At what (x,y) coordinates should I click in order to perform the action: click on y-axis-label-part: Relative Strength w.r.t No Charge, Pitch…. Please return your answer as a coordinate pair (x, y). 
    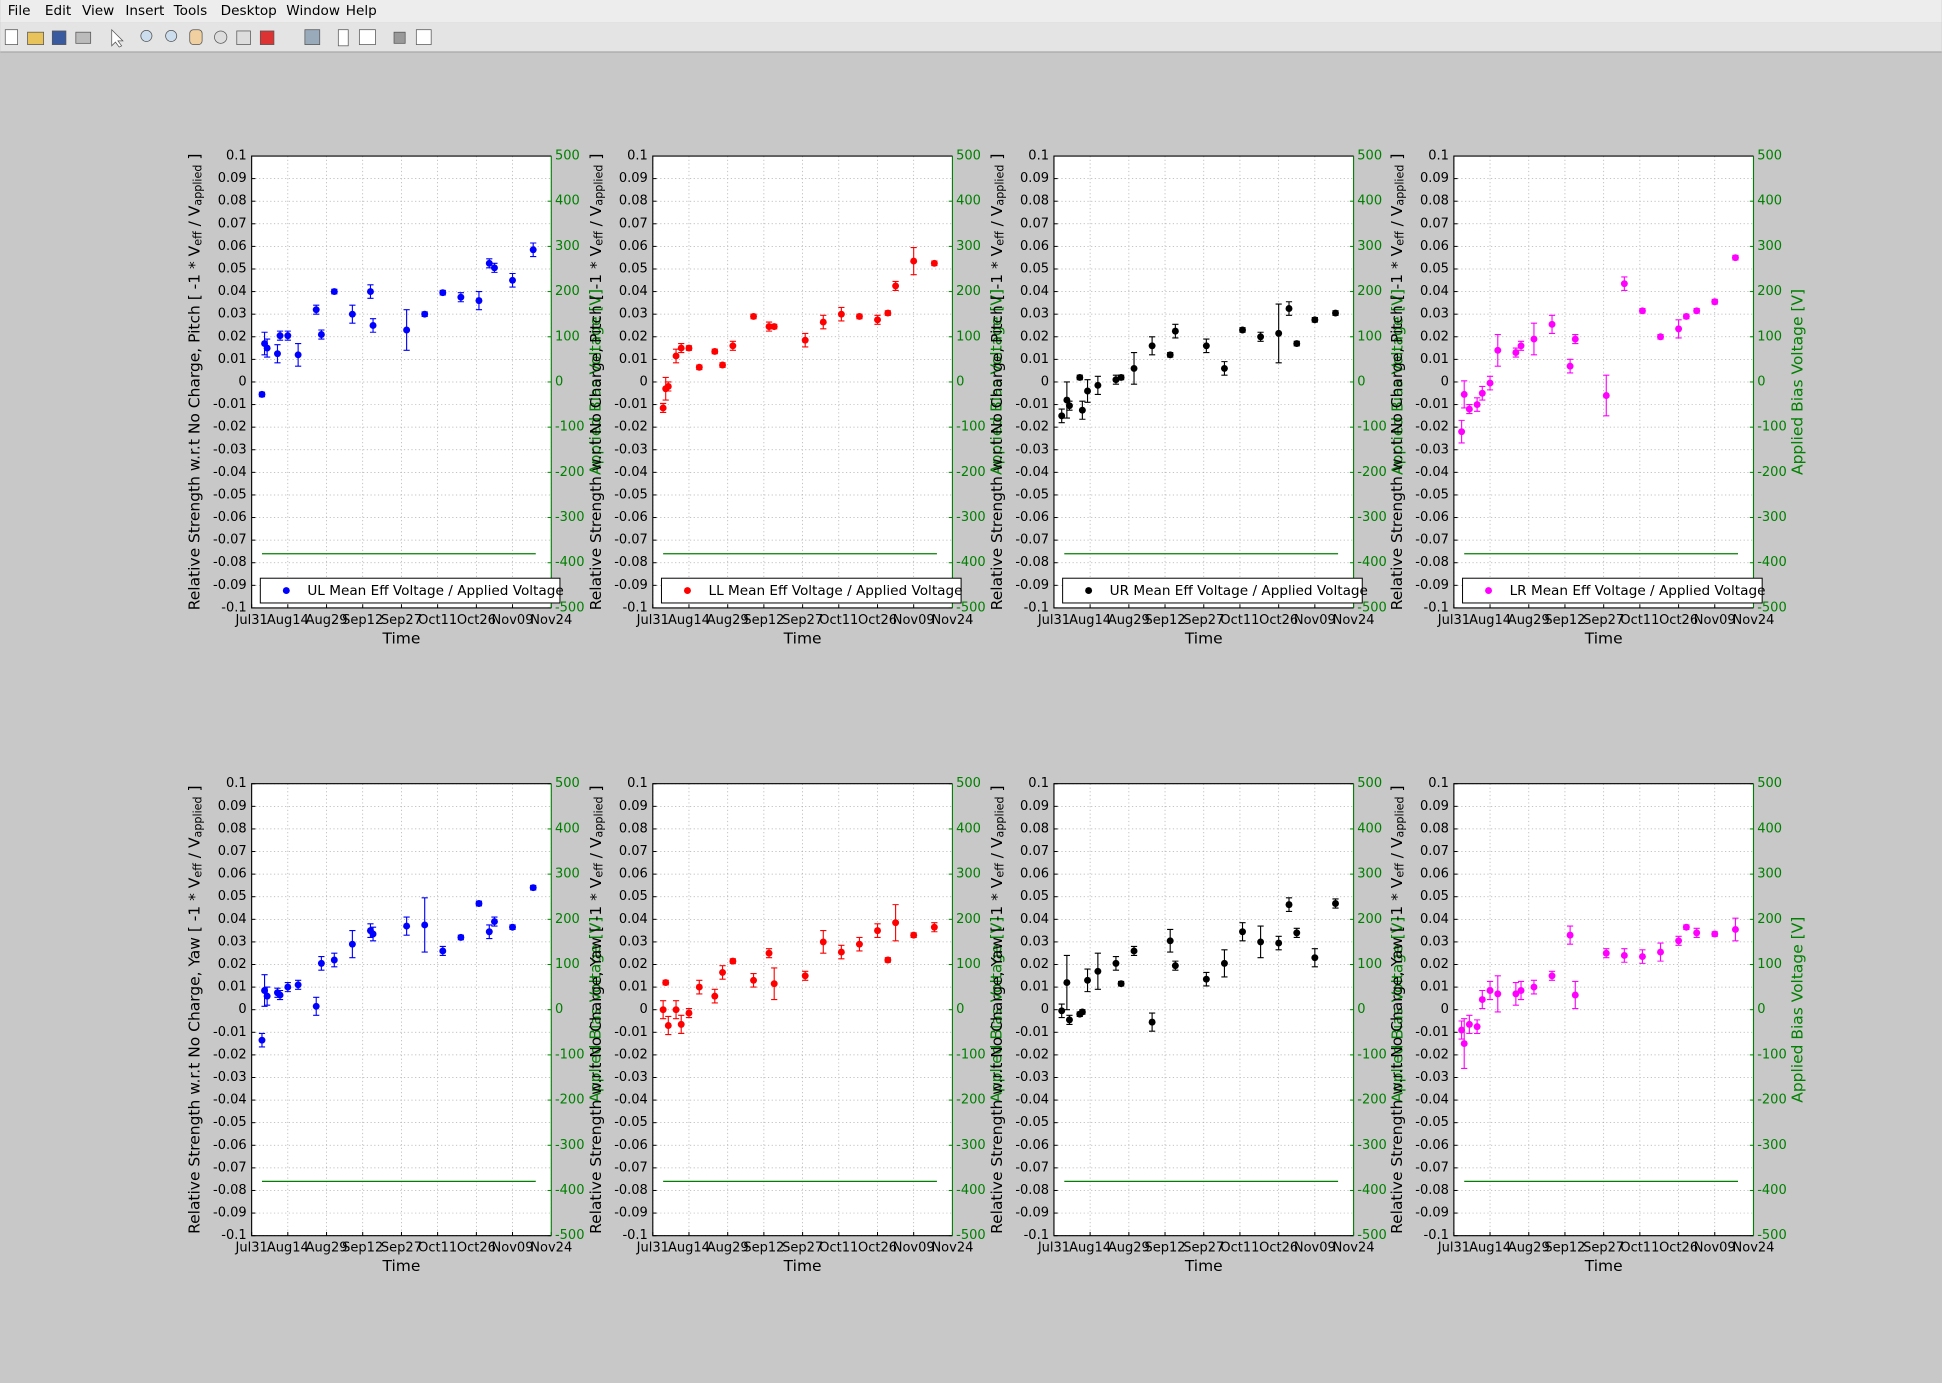
    Looking at the image, I should click on (194, 427).